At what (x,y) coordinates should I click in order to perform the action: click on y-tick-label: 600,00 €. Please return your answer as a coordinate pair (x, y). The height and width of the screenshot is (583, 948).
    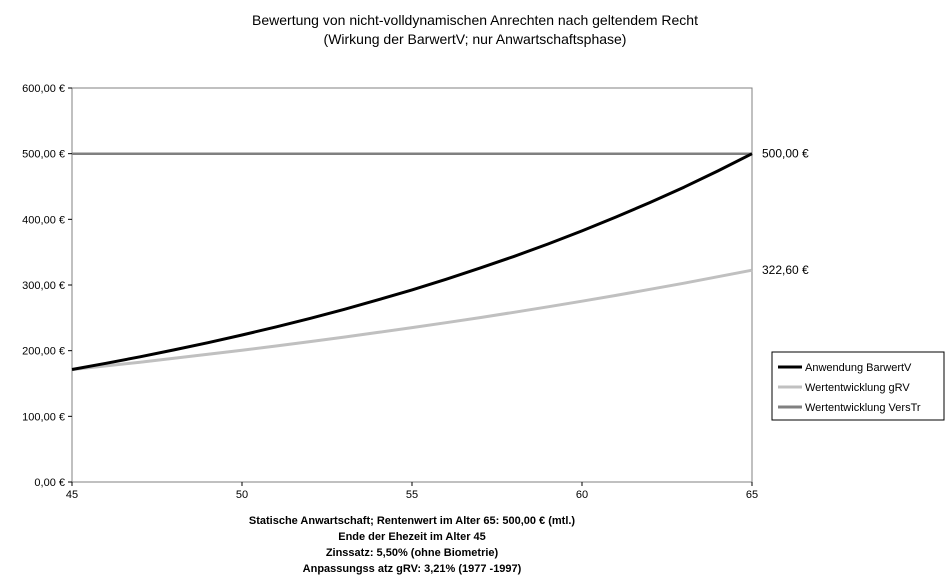
    Looking at the image, I should click on (43, 89).